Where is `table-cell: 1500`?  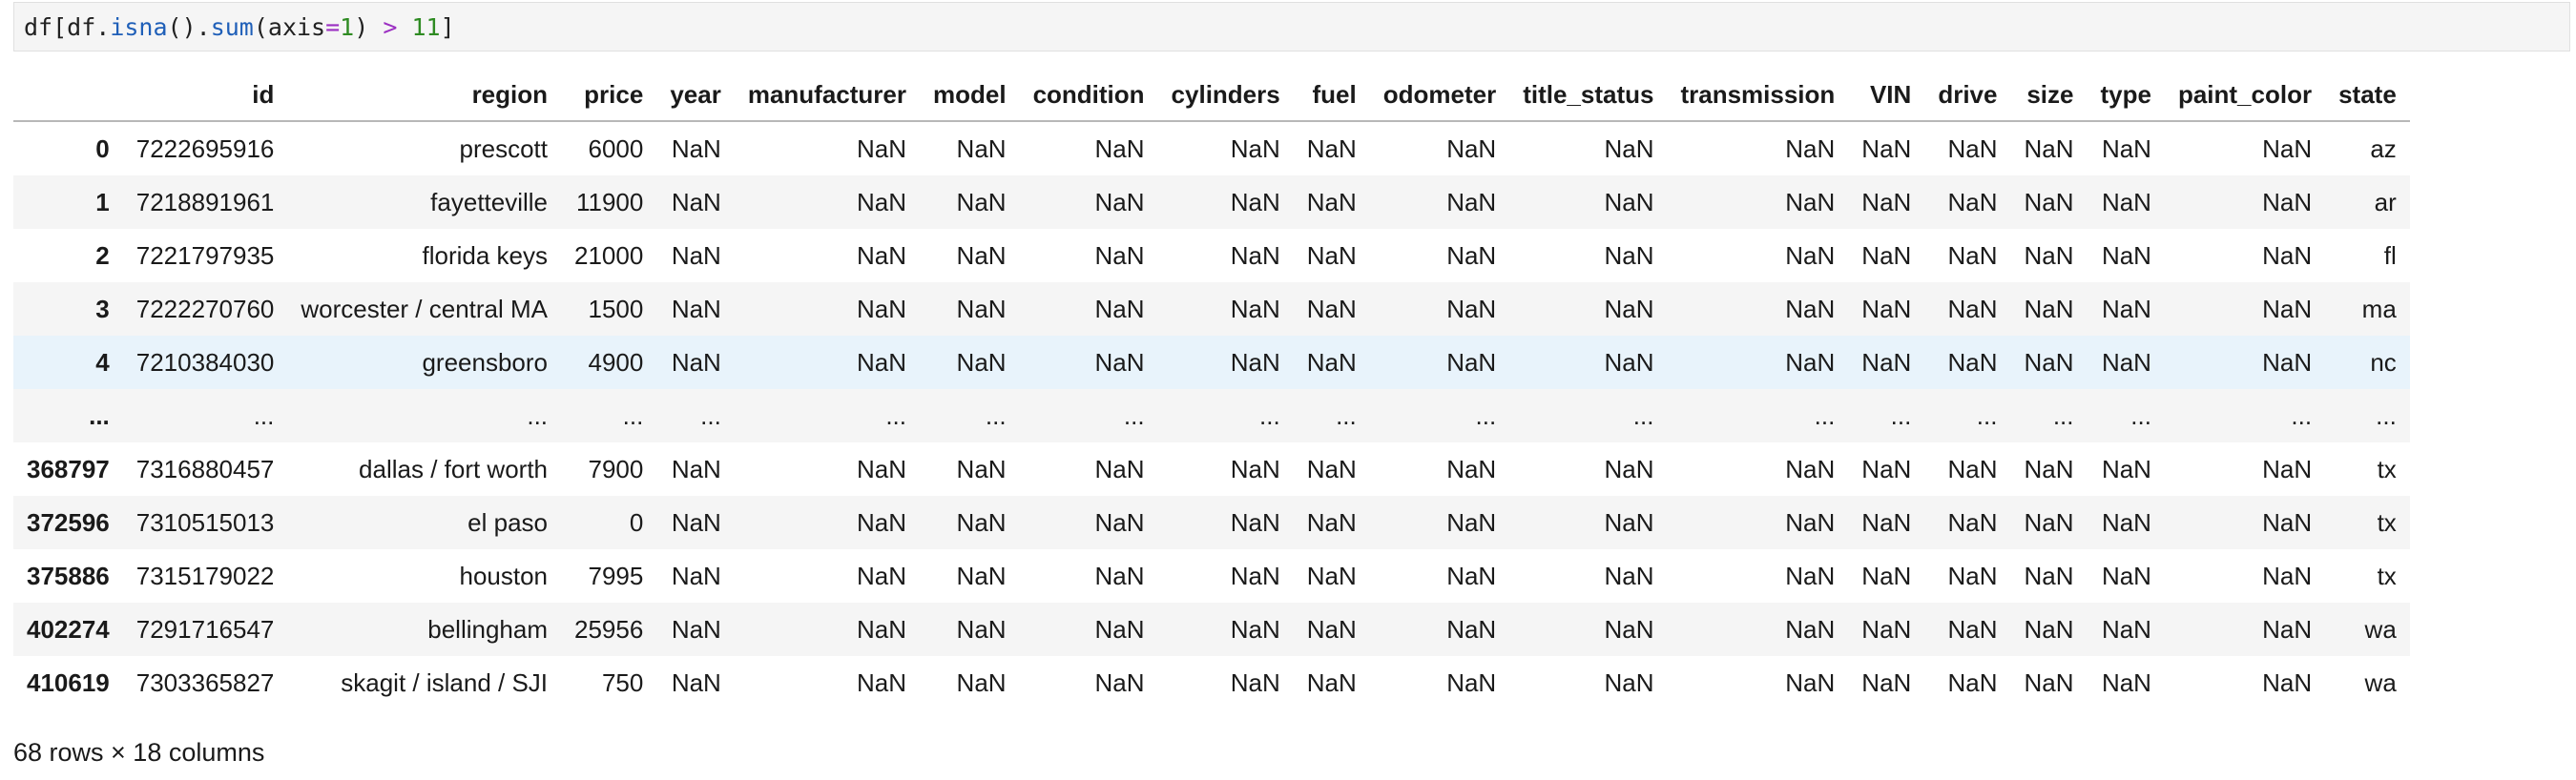
table-cell: 1500 is located at coordinates (616, 308).